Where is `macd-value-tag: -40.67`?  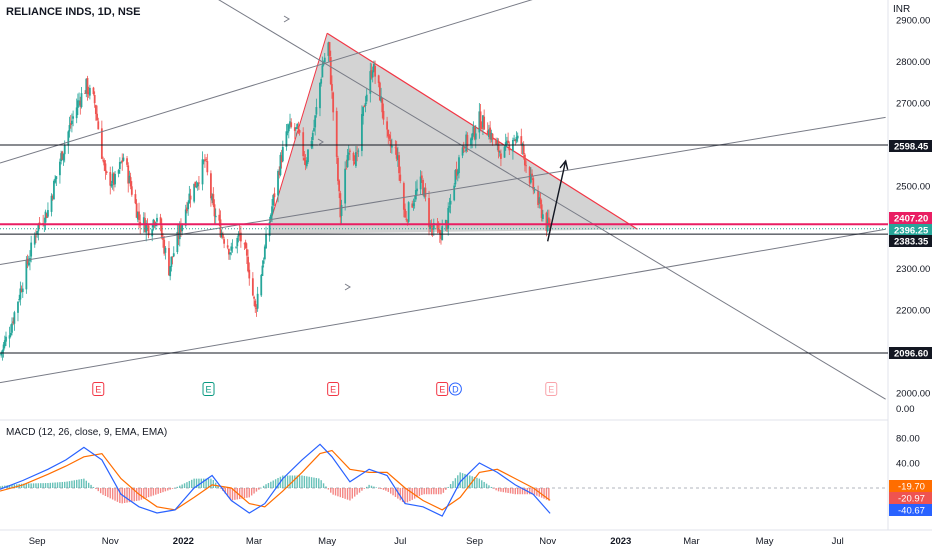
macd-value-tag: -40.67 is located at coordinates (910, 510).